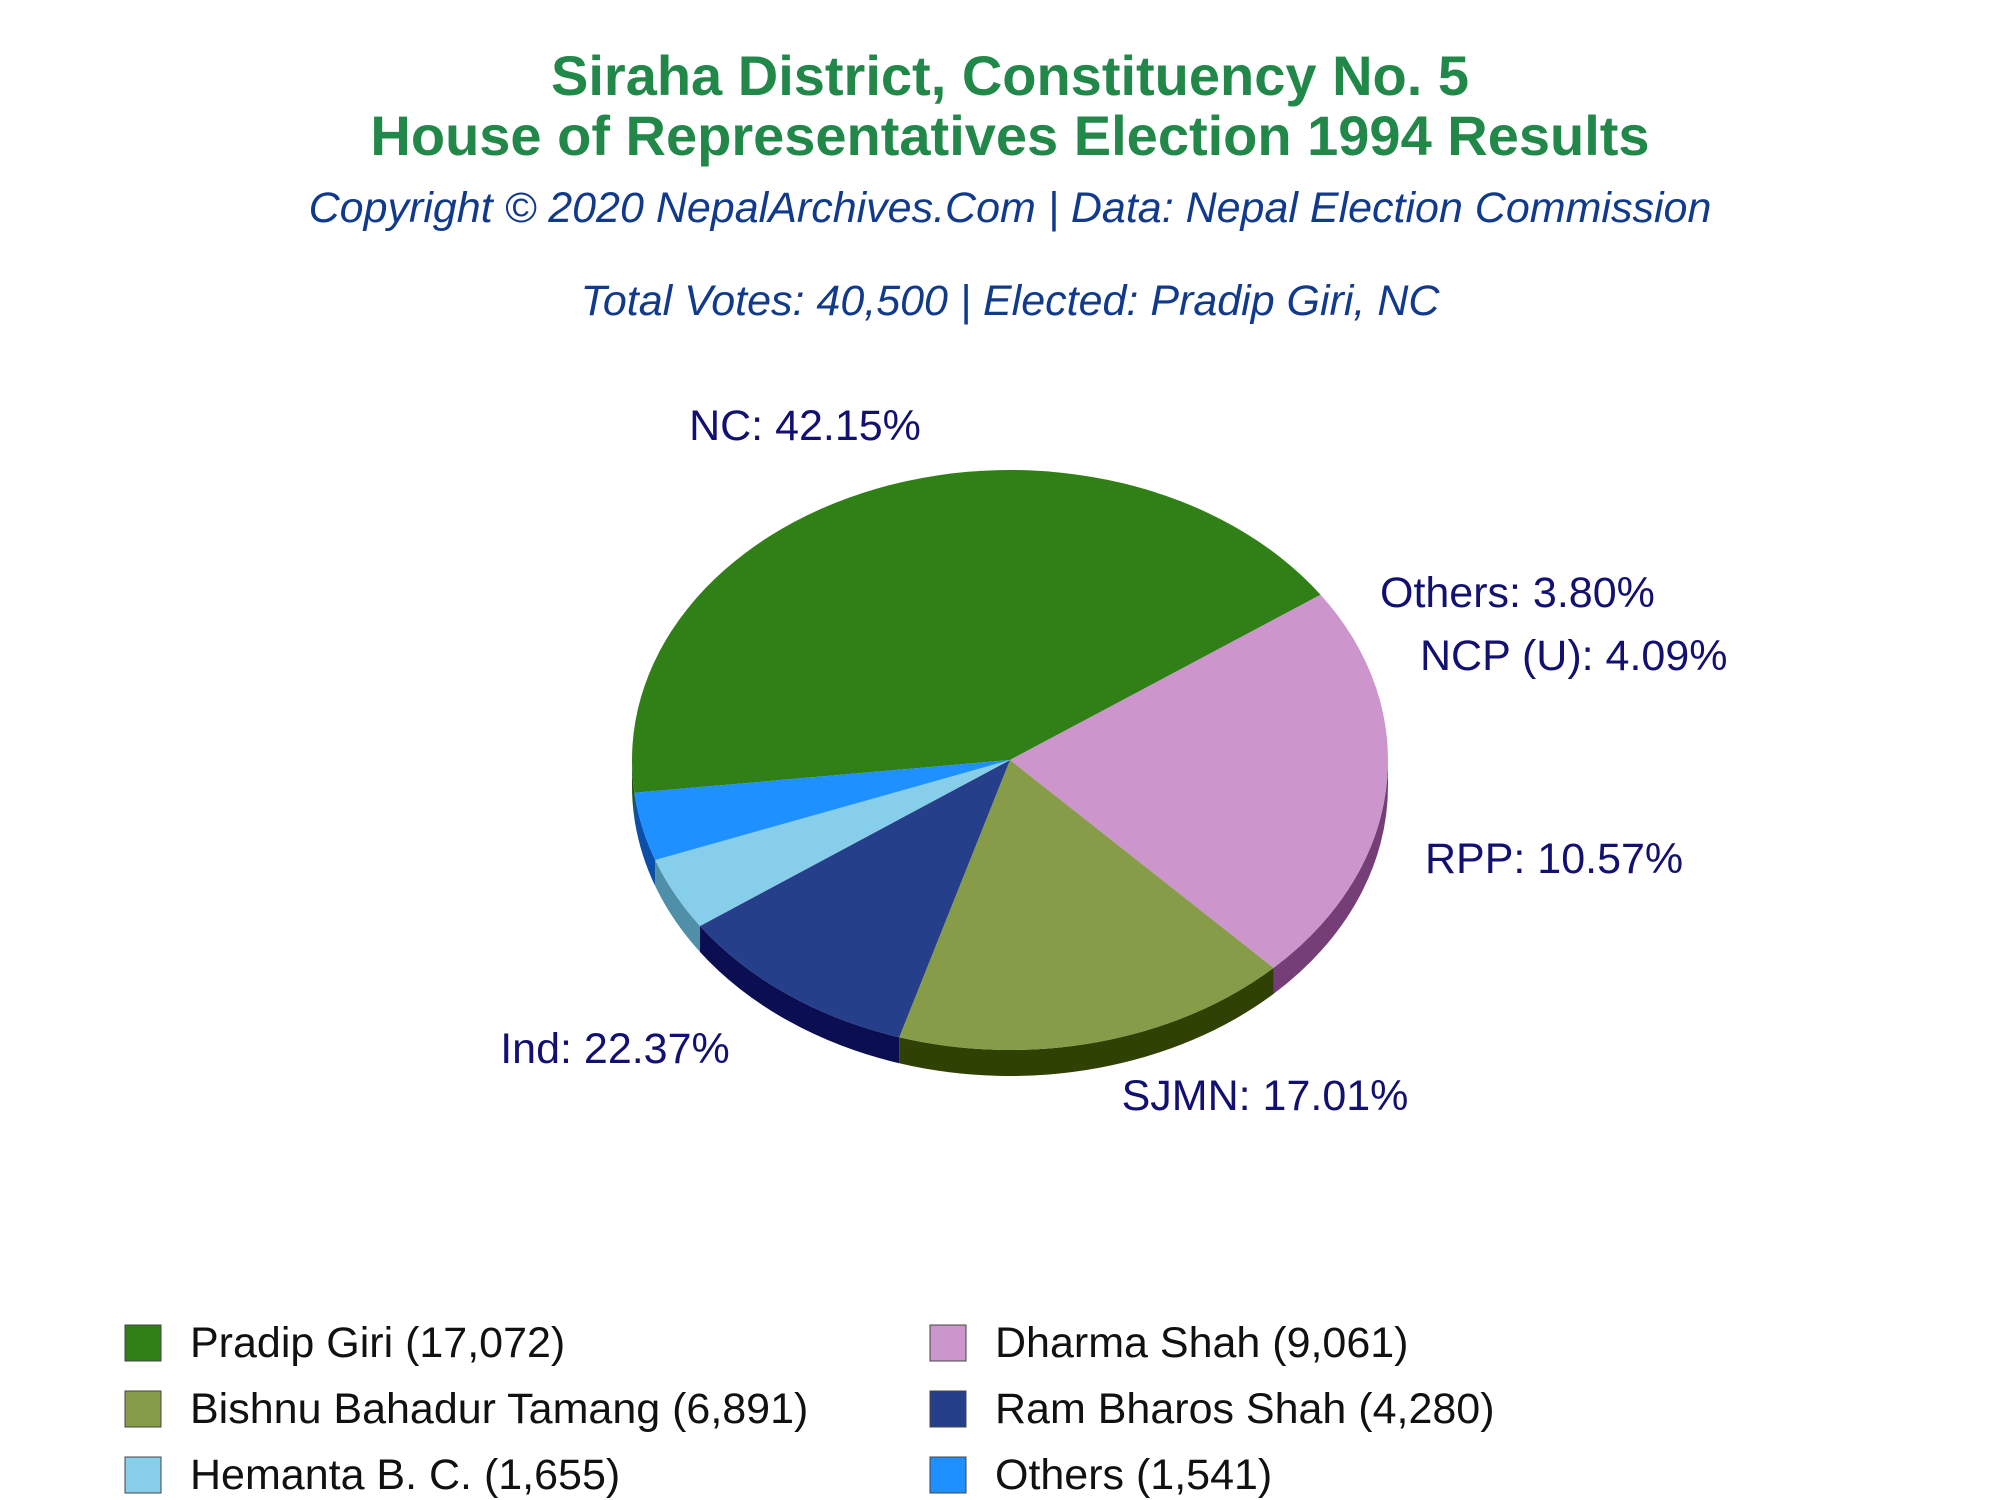  What do you see at coordinates (1554, 859) in the screenshot?
I see `slice-label-rpp: RPP: 10.57%` at bounding box center [1554, 859].